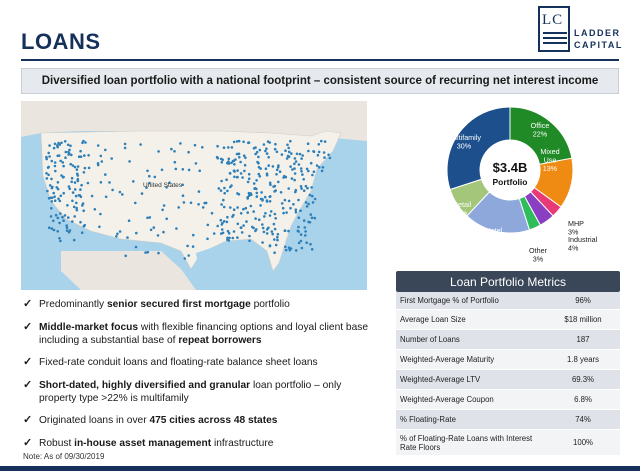 The image size is (640, 471). I want to click on metric-value: $18 million, so click(583, 319).